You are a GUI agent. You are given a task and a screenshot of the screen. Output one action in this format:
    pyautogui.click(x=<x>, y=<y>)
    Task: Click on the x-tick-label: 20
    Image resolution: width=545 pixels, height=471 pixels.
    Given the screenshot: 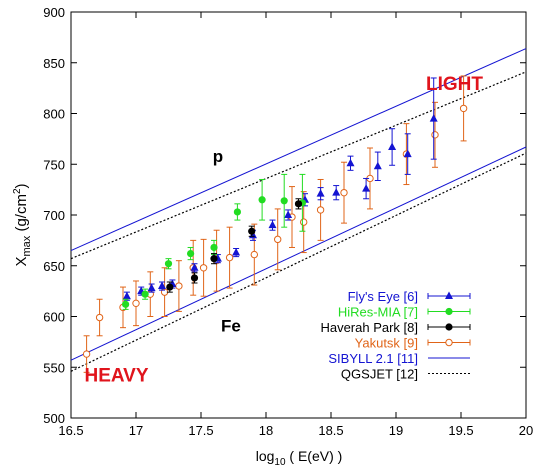 What is the action you would take?
    pyautogui.click(x=526, y=430)
    